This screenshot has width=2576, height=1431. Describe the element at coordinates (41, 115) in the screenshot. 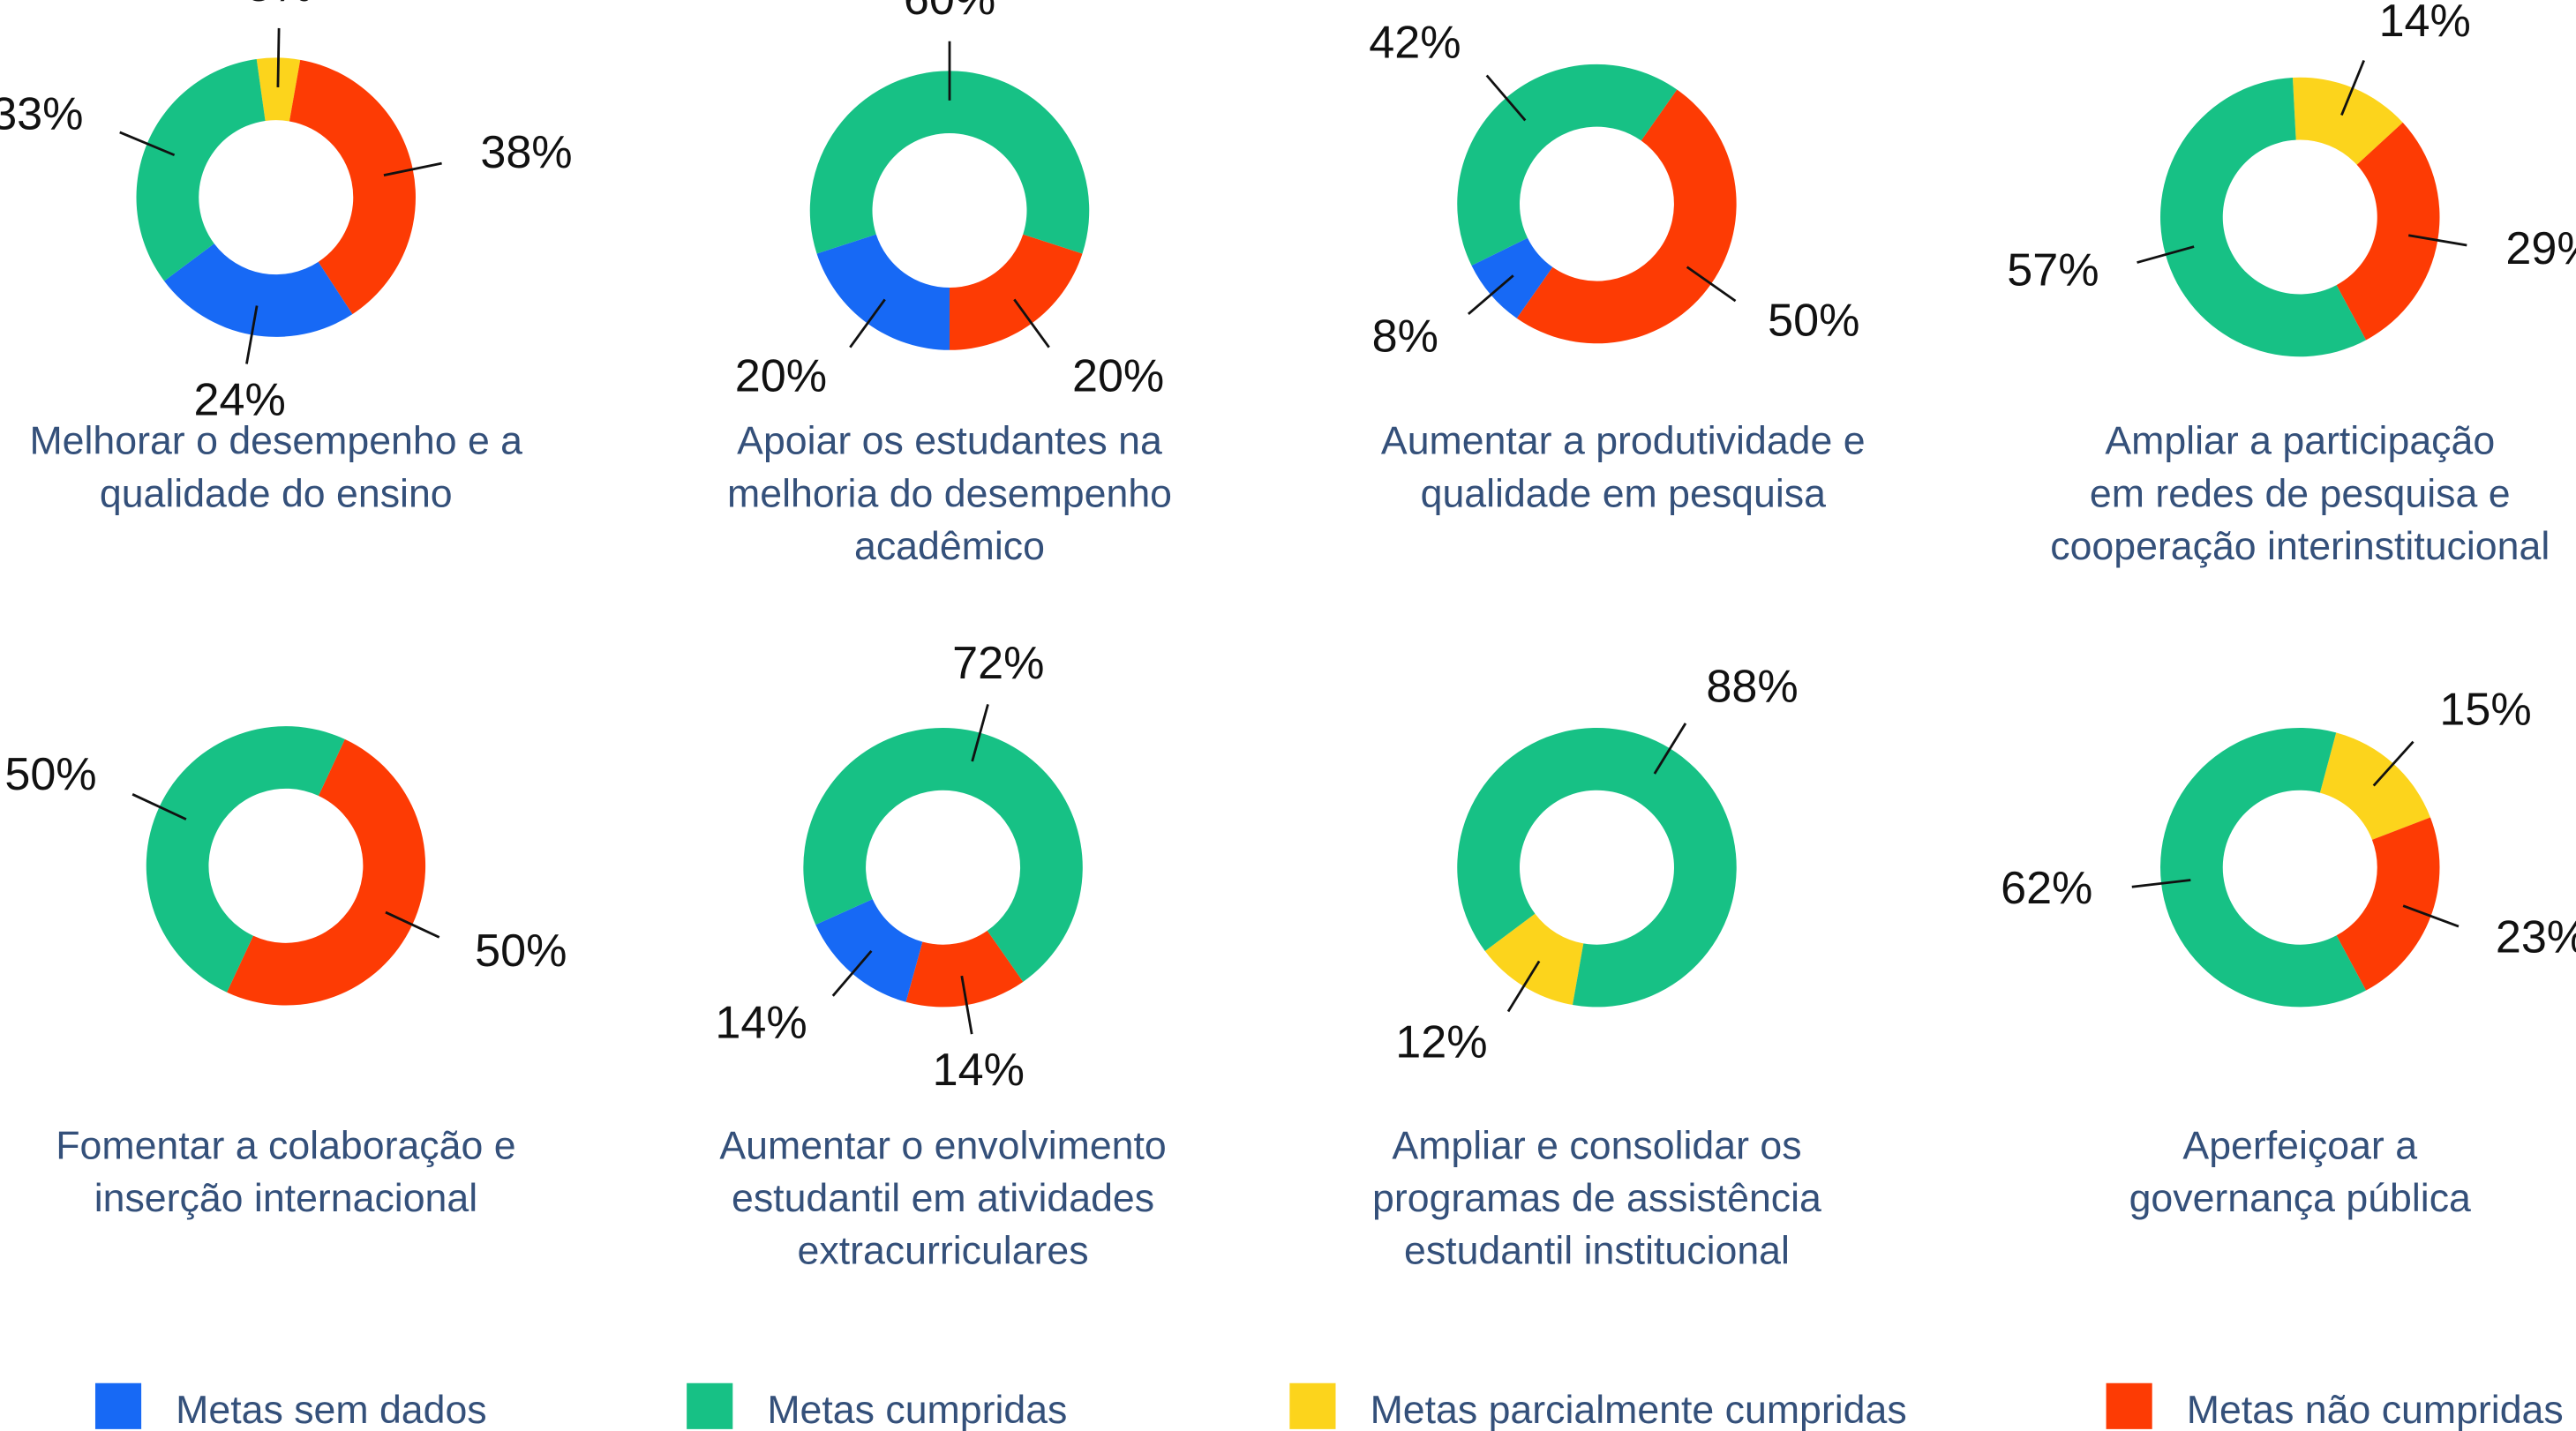

I see `value-label: 33%` at that location.